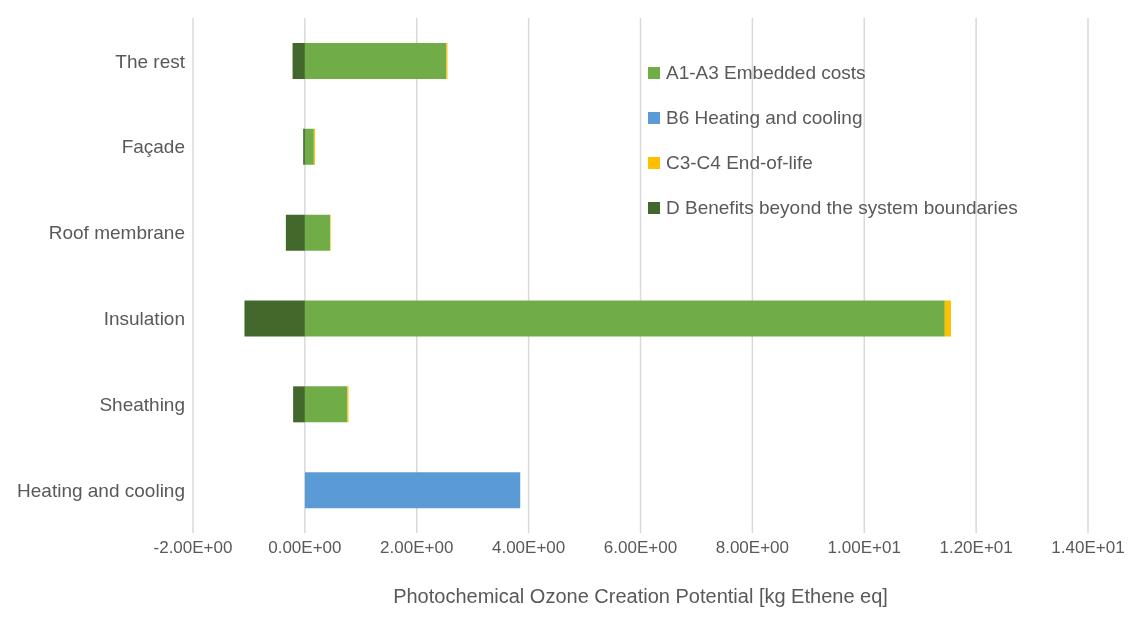 This screenshot has height=643, width=1137. I want to click on x-axis-title: Photochemical Ozone Creation Potential [kg Ethene eq], so click(640, 596).